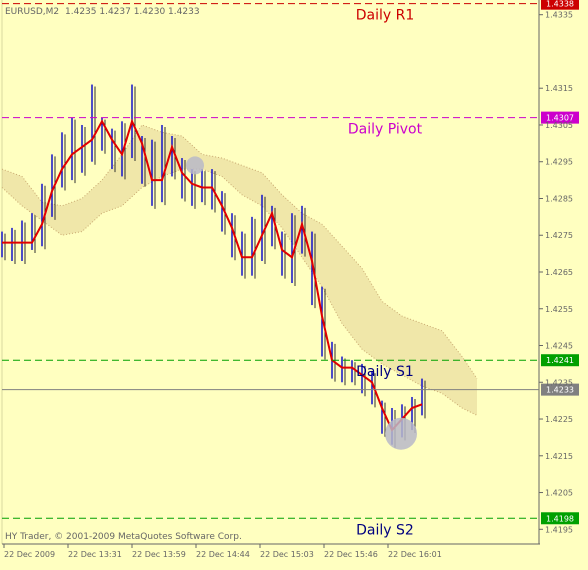 This screenshot has width=588, height=570. What do you see at coordinates (559, 15) in the screenshot?
I see `price-tick-label: 1.4335` at bounding box center [559, 15].